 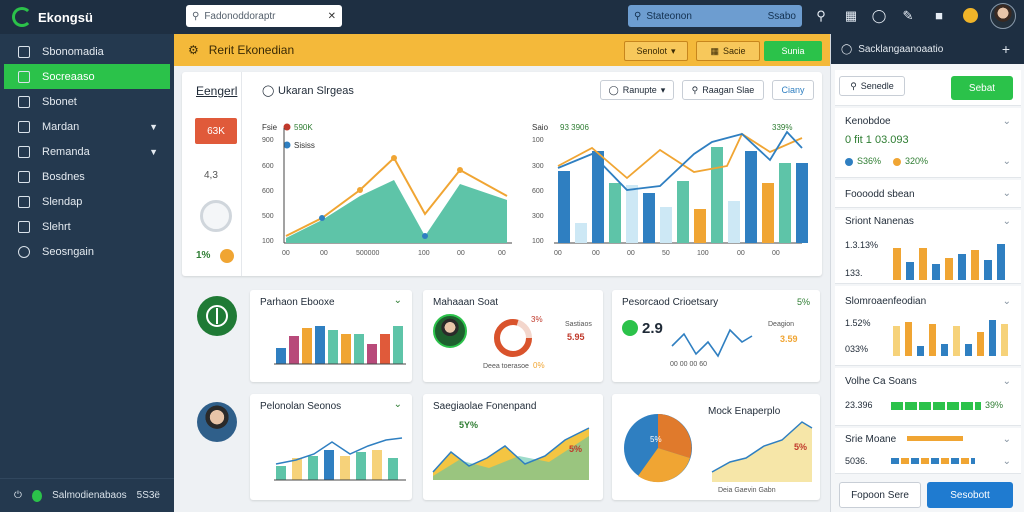 I want to click on add-icon: +, so click(x=1005, y=49).